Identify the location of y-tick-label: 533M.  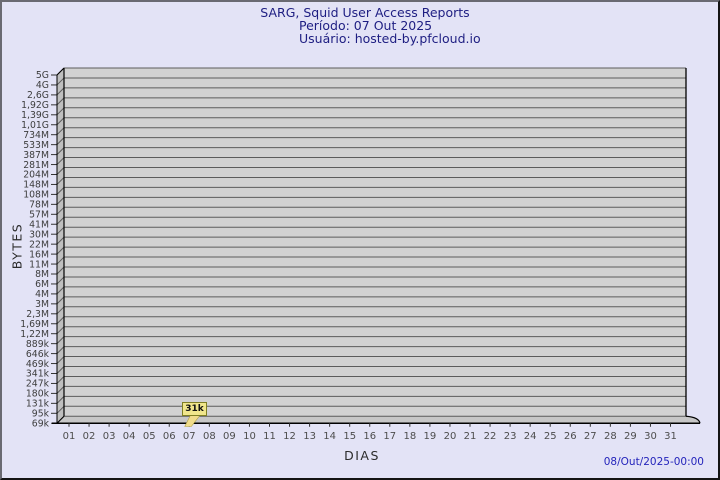
(36, 145).